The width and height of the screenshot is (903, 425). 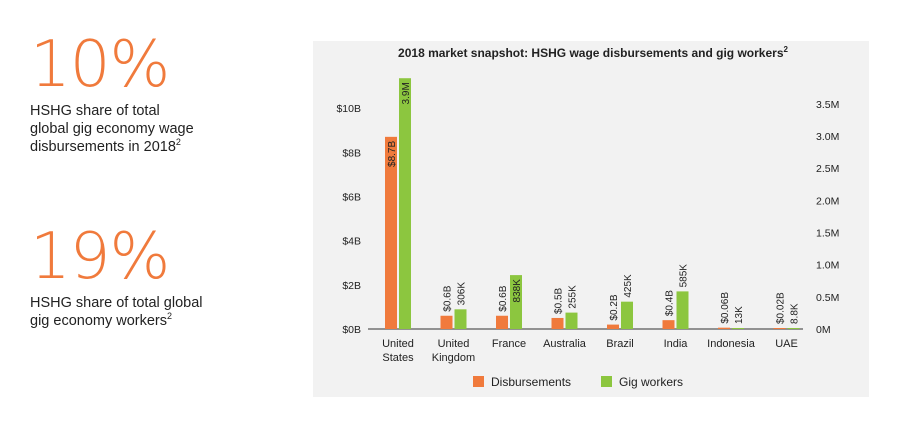 What do you see at coordinates (620, 344) in the screenshot?
I see `category-label: Brazil` at bounding box center [620, 344].